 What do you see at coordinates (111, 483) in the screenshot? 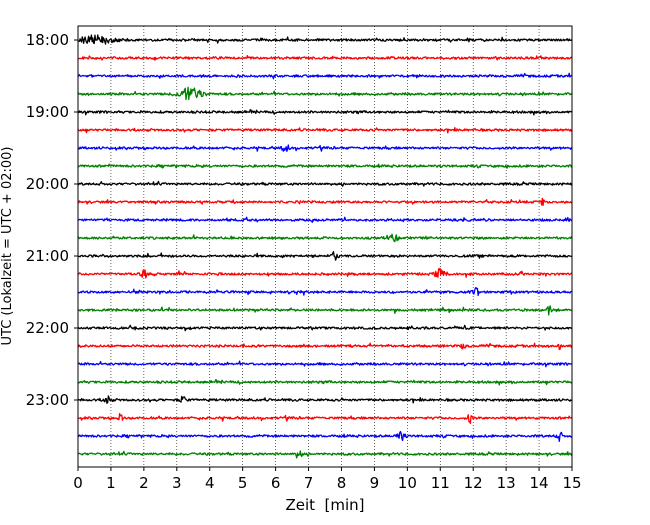
I see `x-tick-label: 1` at bounding box center [111, 483].